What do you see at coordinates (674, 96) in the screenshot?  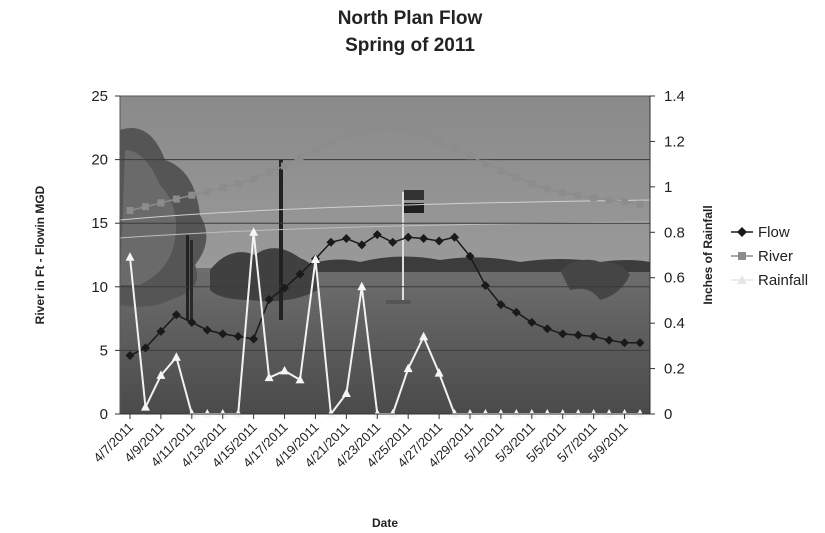 I see `y2-tick-label: 1.4` at bounding box center [674, 96].